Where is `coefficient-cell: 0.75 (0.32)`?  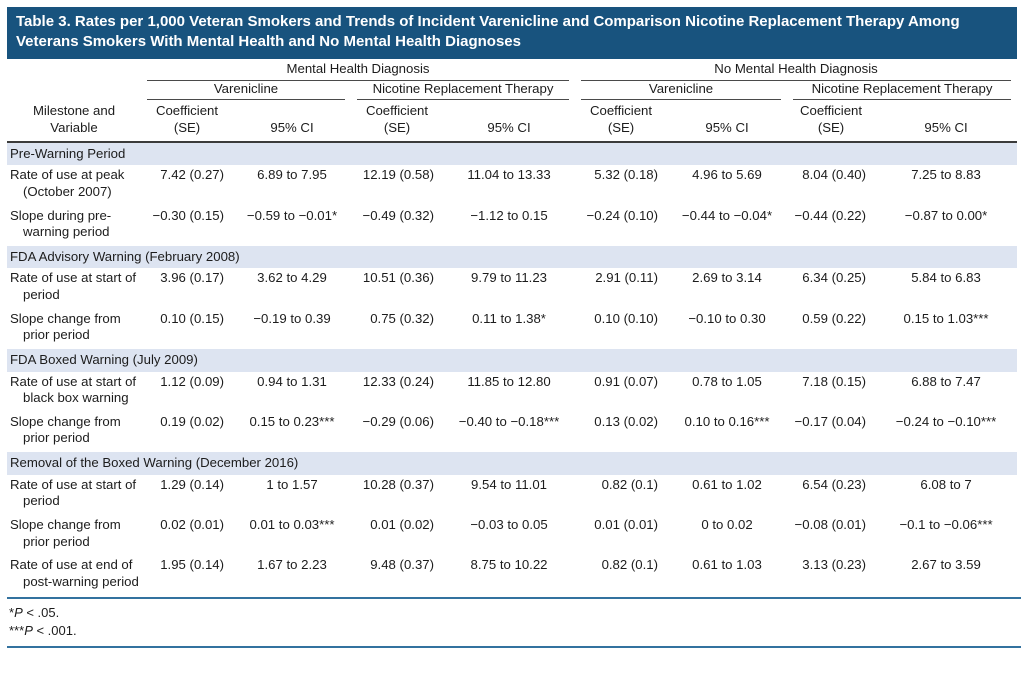 coefficient-cell: 0.75 (0.32) is located at coordinates (402, 318).